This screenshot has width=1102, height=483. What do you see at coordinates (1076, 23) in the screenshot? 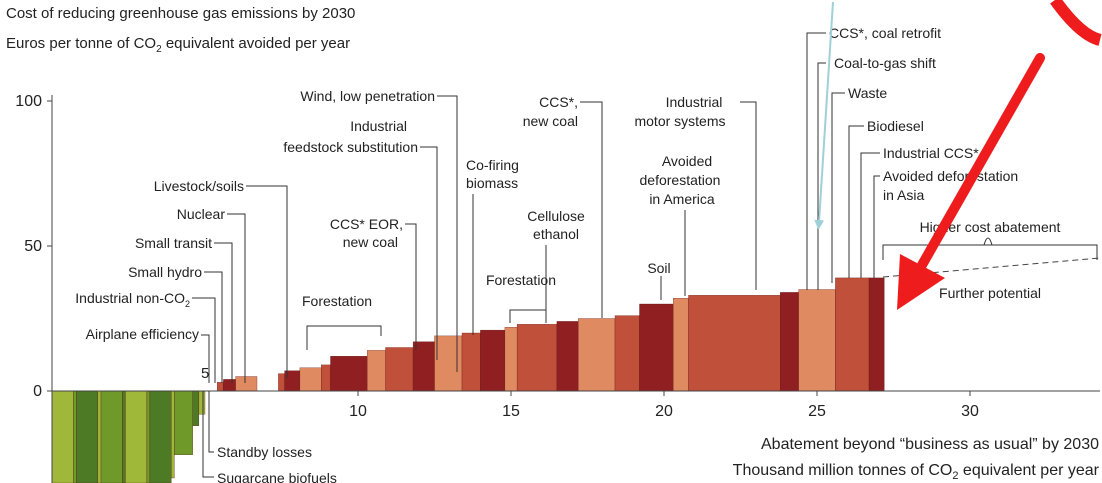
I see `red-annotation-mark` at bounding box center [1076, 23].